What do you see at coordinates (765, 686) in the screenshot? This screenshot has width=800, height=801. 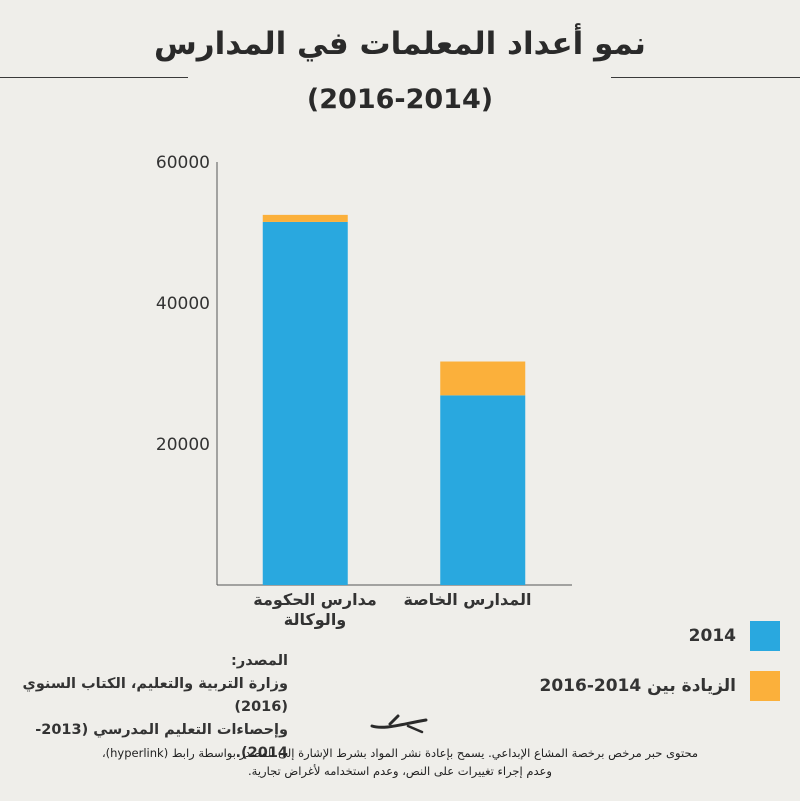 I see `legend-swatch-increase` at bounding box center [765, 686].